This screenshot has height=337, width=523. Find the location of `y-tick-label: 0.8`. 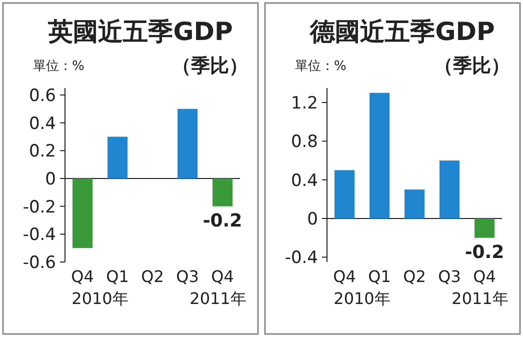

y-tick-label: 0.8 is located at coordinates (304, 142).